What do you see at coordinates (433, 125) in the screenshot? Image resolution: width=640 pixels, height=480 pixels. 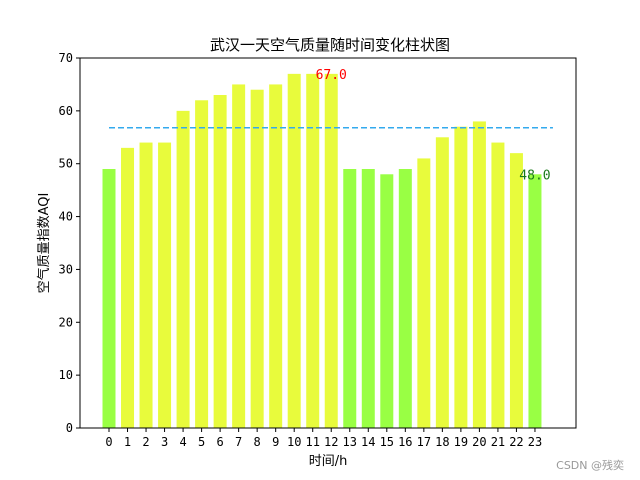 I see `annotations: 67.0 48.0` at bounding box center [433, 125].